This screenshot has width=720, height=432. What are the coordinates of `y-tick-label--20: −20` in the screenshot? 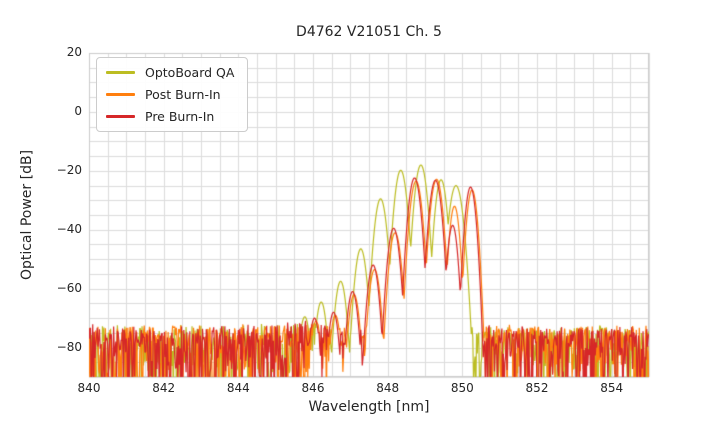 It's located at (69, 169).